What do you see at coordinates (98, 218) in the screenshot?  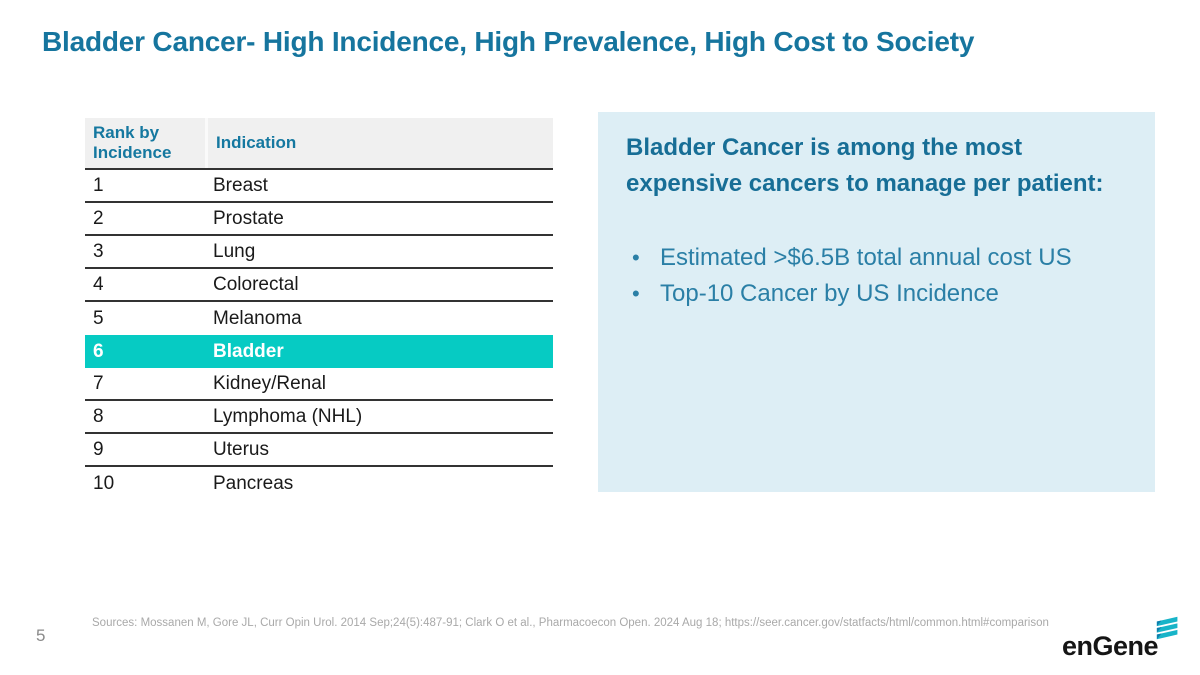 I see `rank-cell: 2` at bounding box center [98, 218].